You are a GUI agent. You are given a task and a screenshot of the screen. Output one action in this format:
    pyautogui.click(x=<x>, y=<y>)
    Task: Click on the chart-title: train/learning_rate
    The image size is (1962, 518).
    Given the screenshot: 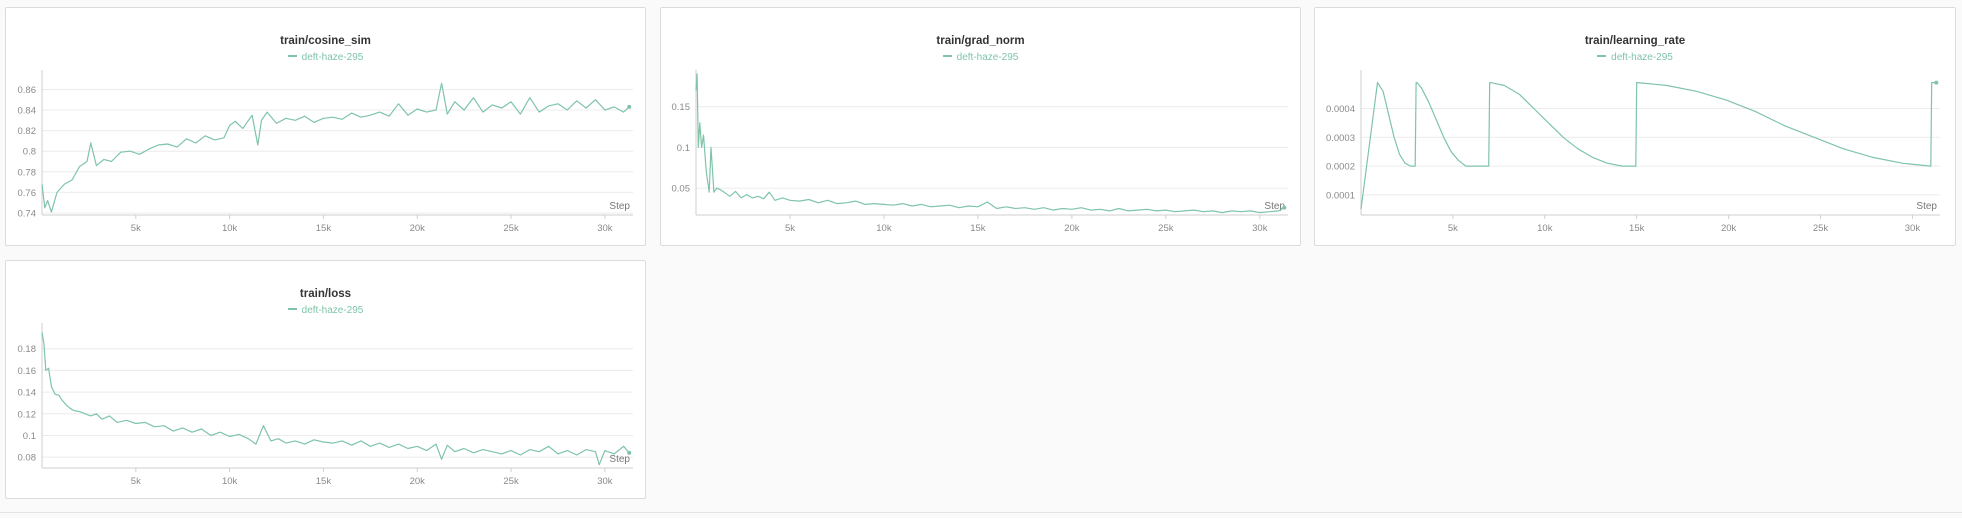 What is the action you would take?
    pyautogui.click(x=1635, y=41)
    